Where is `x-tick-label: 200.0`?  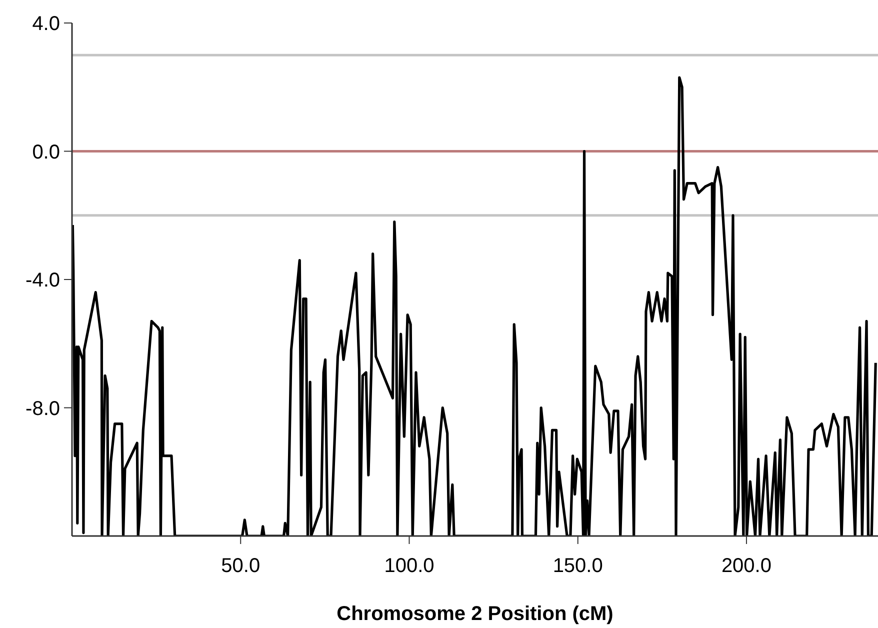 x-tick-label: 200.0 is located at coordinates (746, 566).